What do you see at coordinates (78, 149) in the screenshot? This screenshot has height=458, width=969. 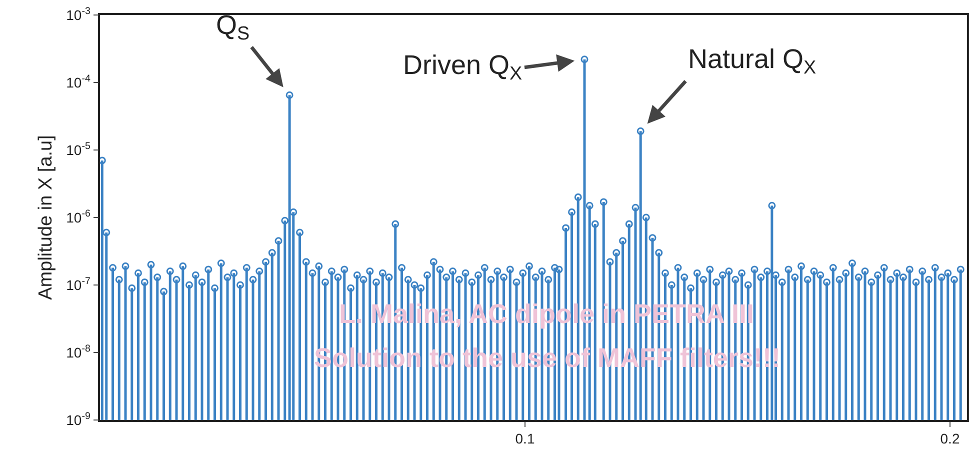 I see `y-tick-label: 10$^{-5}$` at bounding box center [78, 149].